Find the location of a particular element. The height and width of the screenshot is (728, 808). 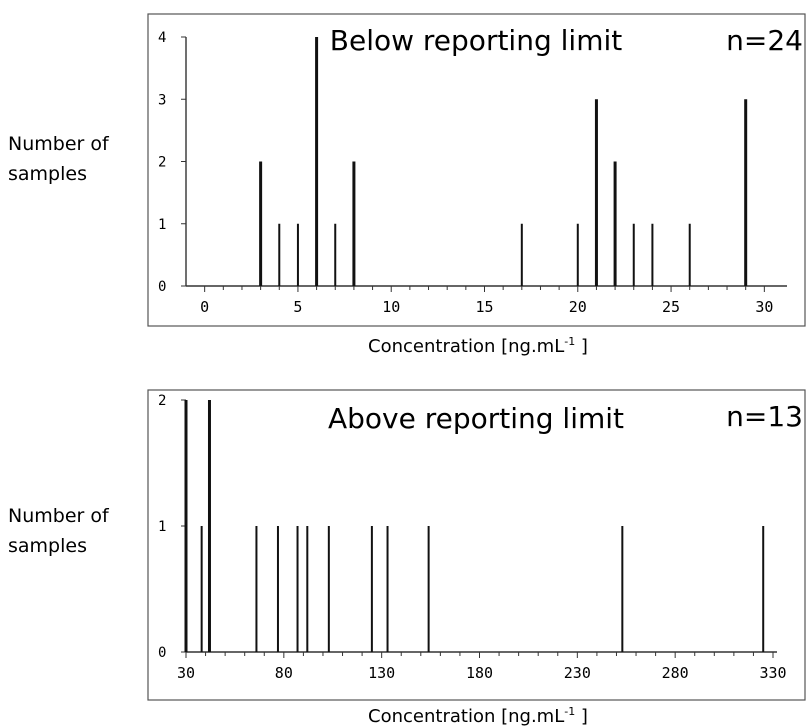

x-tick-label: 230 is located at coordinates (577, 673).